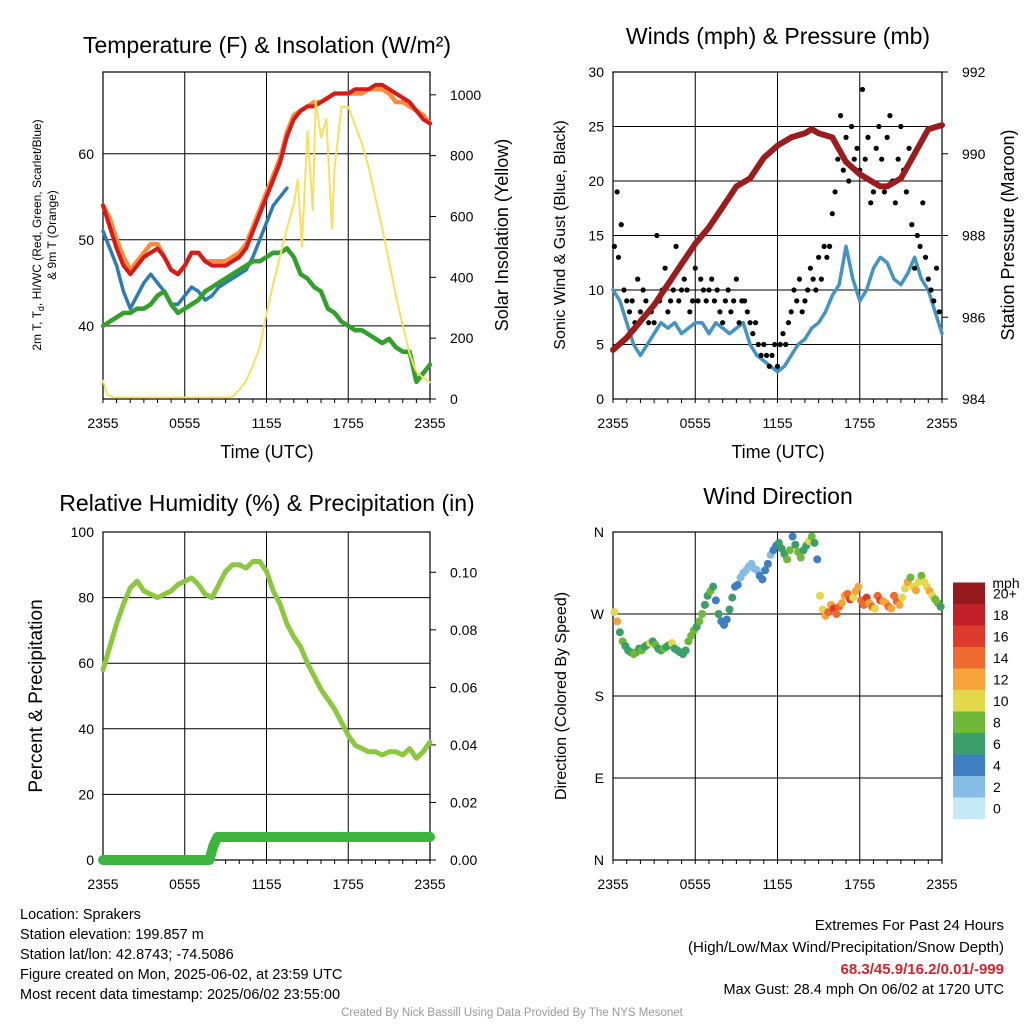  What do you see at coordinates (266, 848) in the screenshot?
I see `precipitation-line` at bounding box center [266, 848].